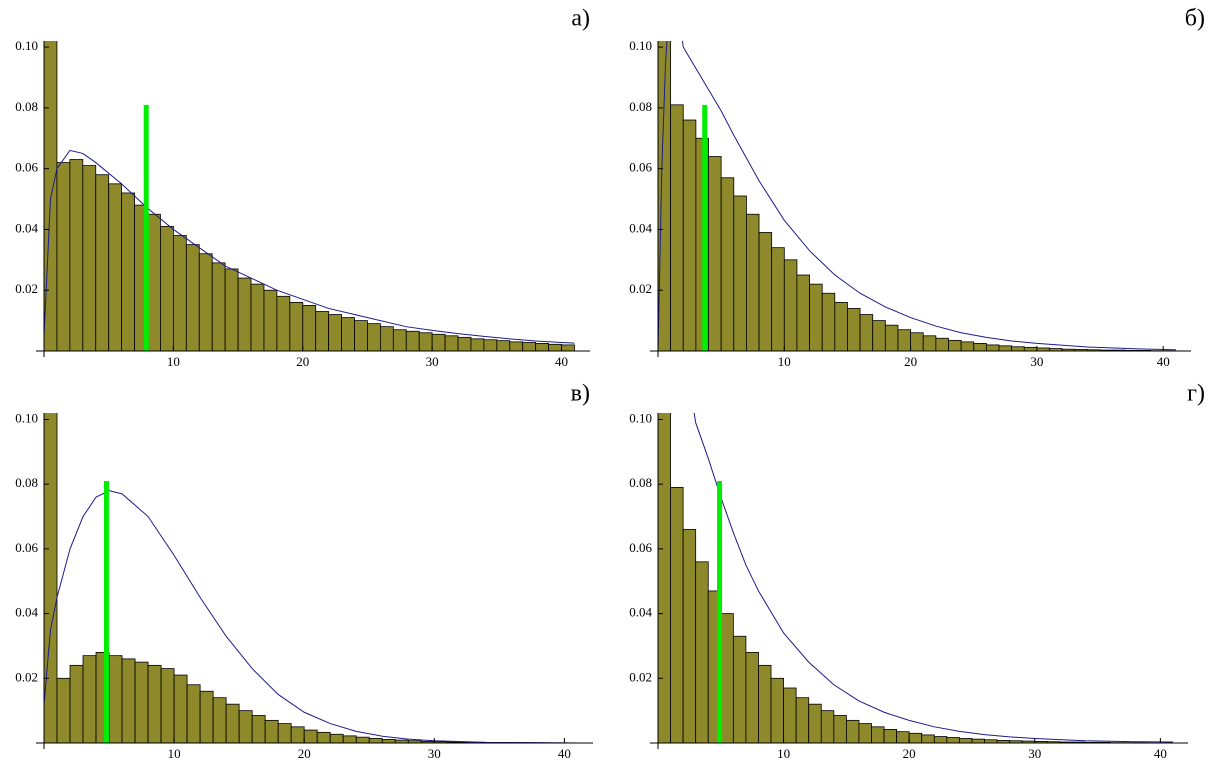 The width and height of the screenshot is (1212, 767). What do you see at coordinates (909, 753) in the screenshot?
I see `x-tick-label: 20` at bounding box center [909, 753].